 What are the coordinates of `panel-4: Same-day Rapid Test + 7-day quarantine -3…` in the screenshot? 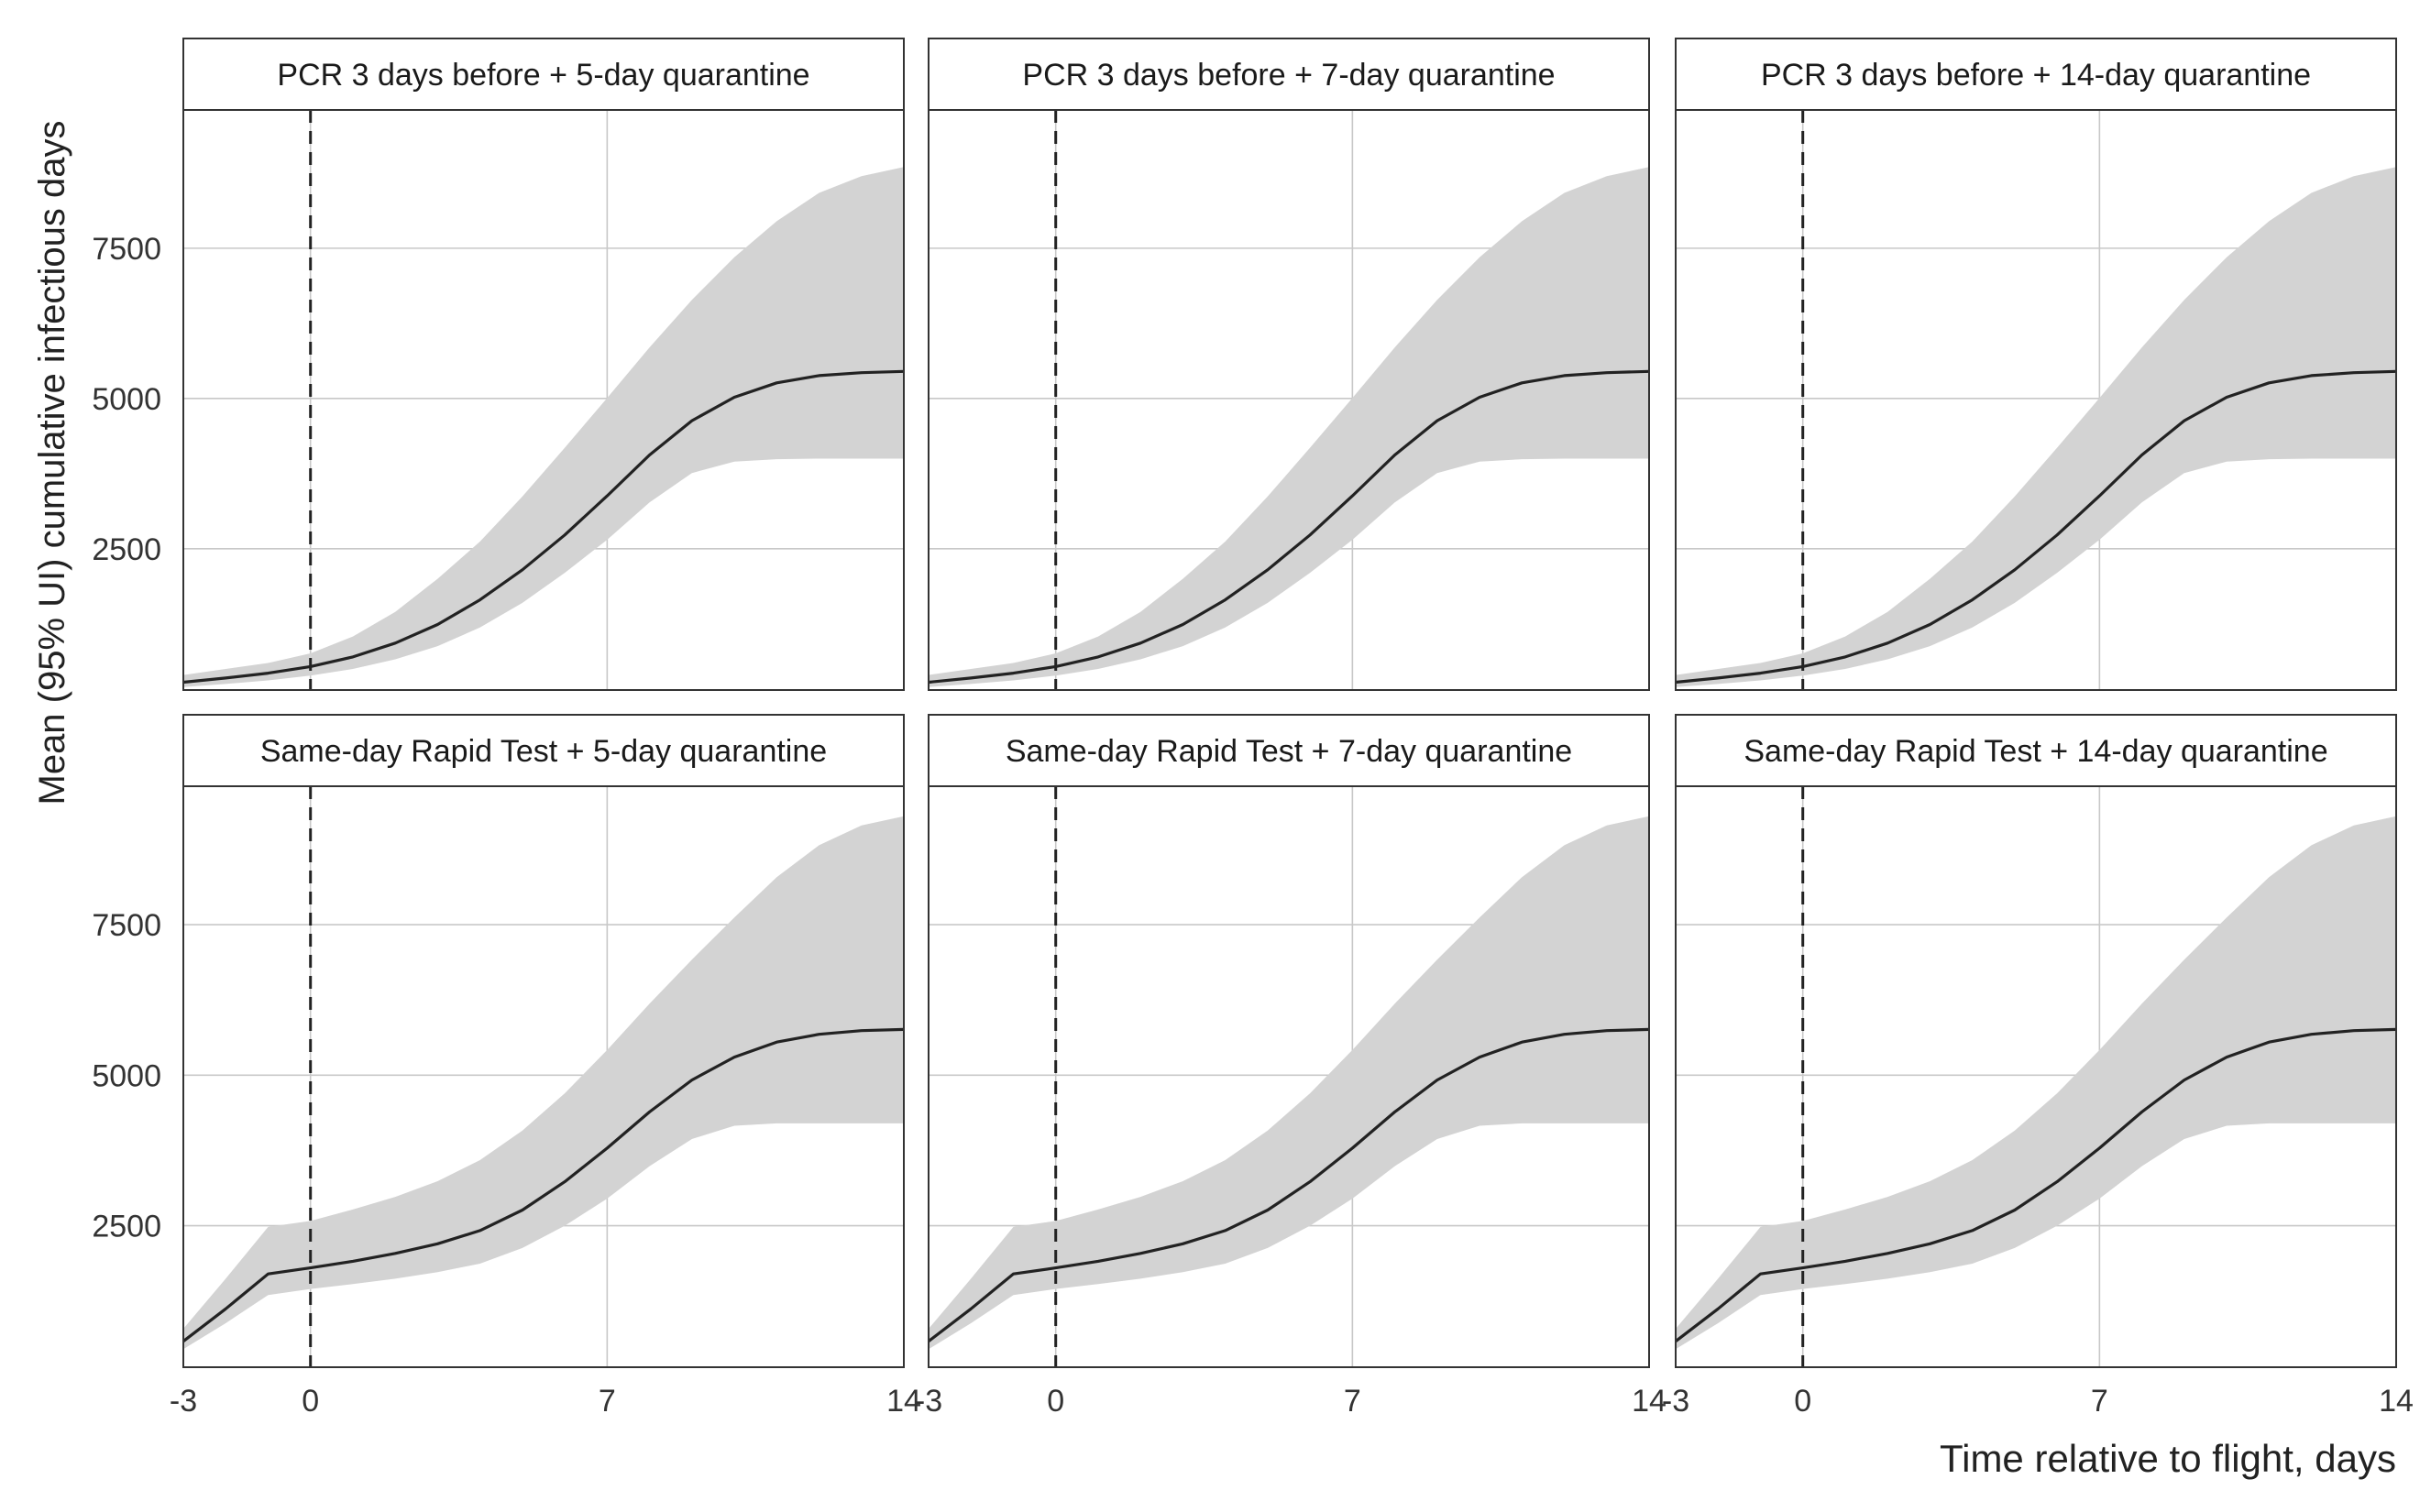 It's located at (1290, 1066).